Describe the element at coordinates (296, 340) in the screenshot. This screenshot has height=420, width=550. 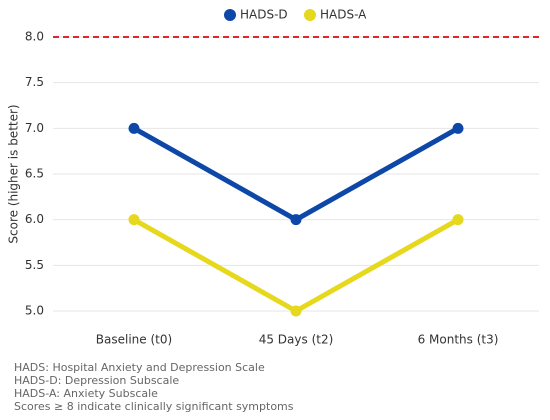
I see `x-tick-label: 45 Days (t2)` at that location.